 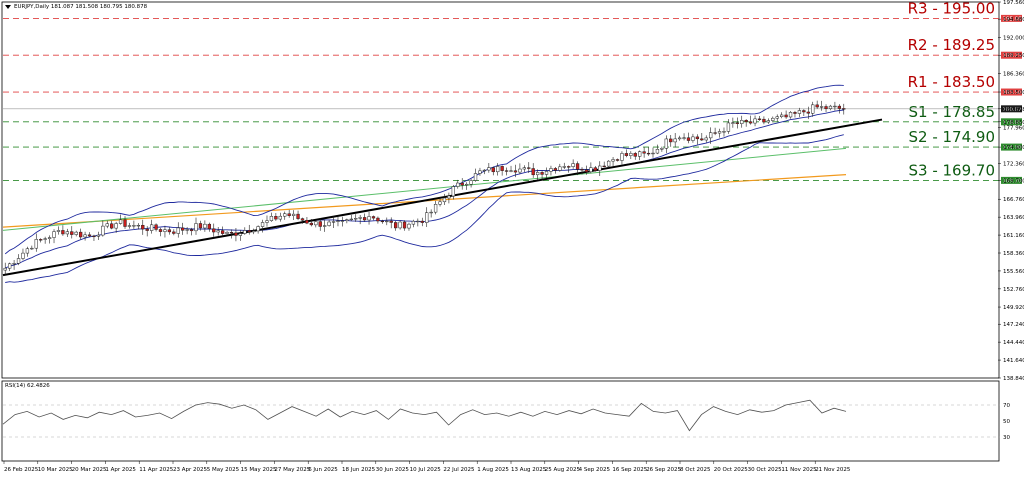 What do you see at coordinates (1013, 56) in the screenshot?
I see `price-tick-label: 189.250` at bounding box center [1013, 56].